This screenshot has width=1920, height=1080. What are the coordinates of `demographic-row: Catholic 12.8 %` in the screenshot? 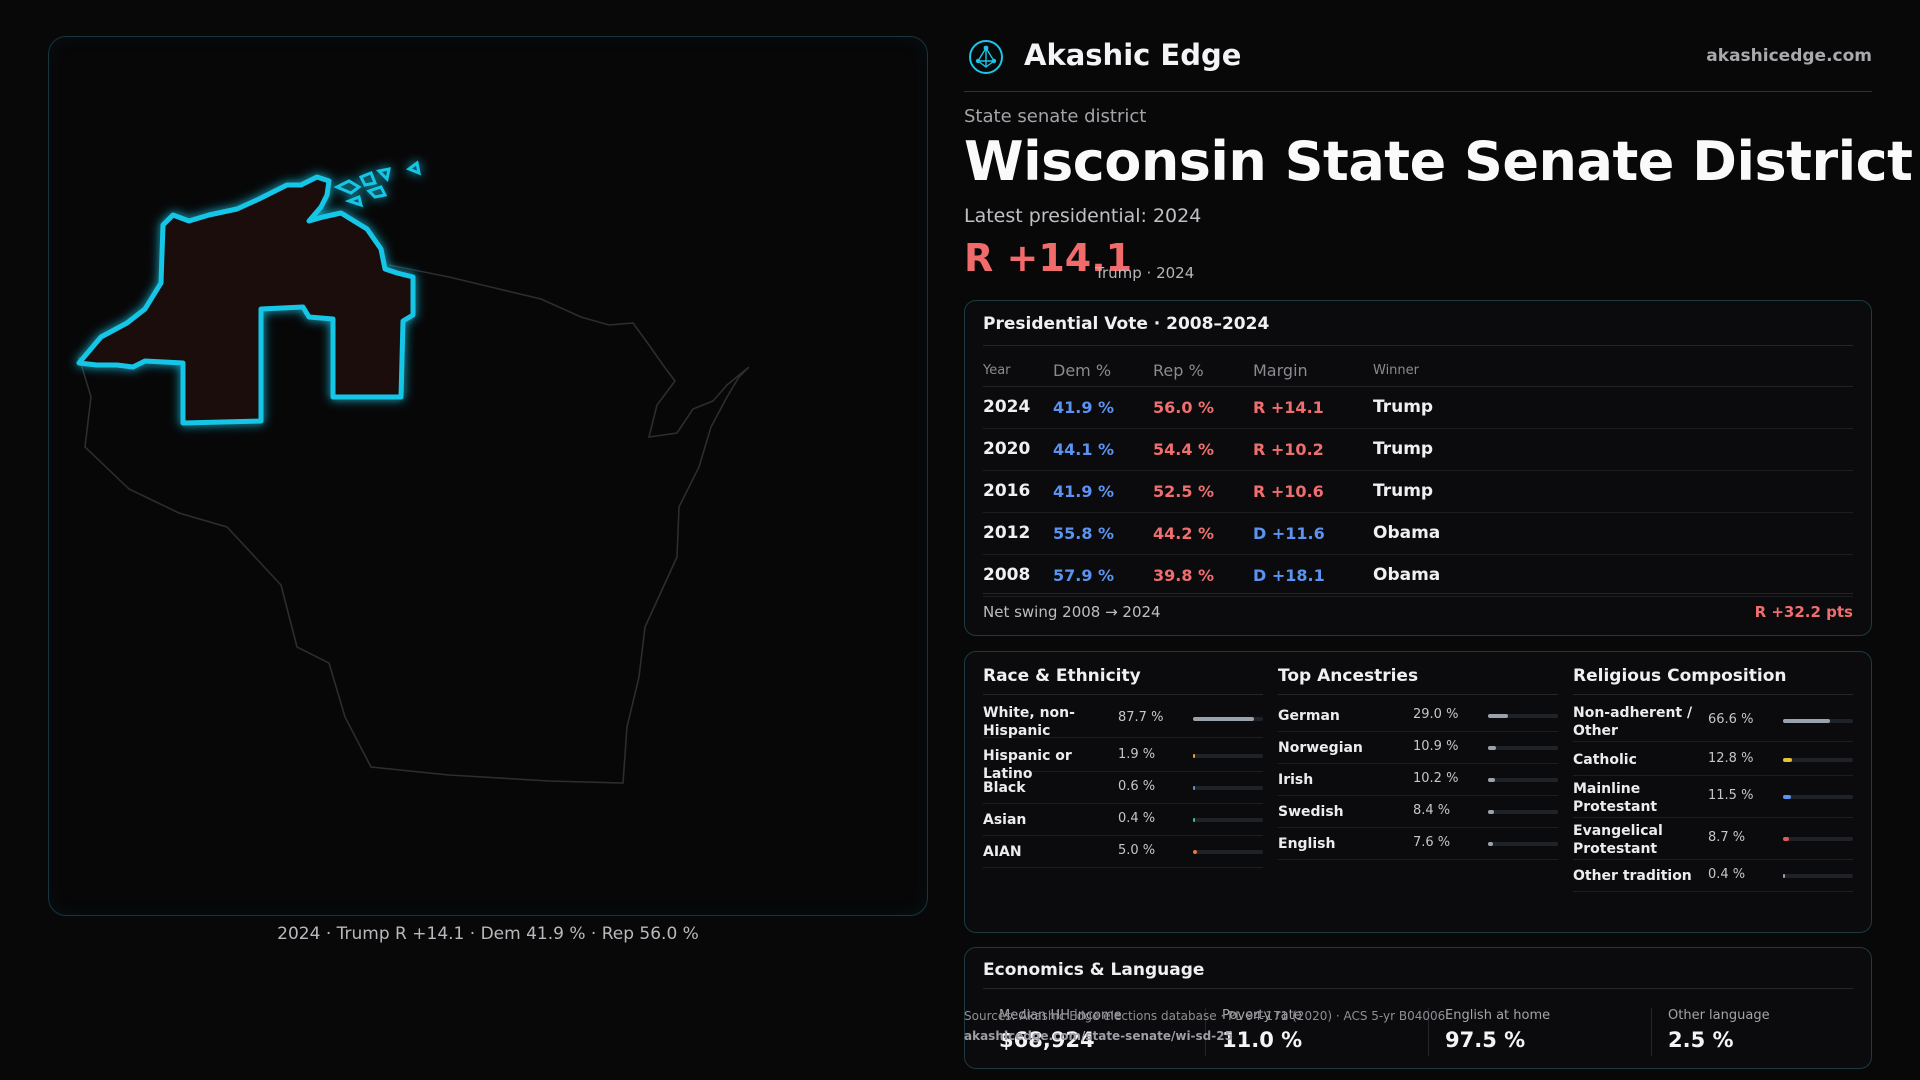 It's located at (1713, 760).